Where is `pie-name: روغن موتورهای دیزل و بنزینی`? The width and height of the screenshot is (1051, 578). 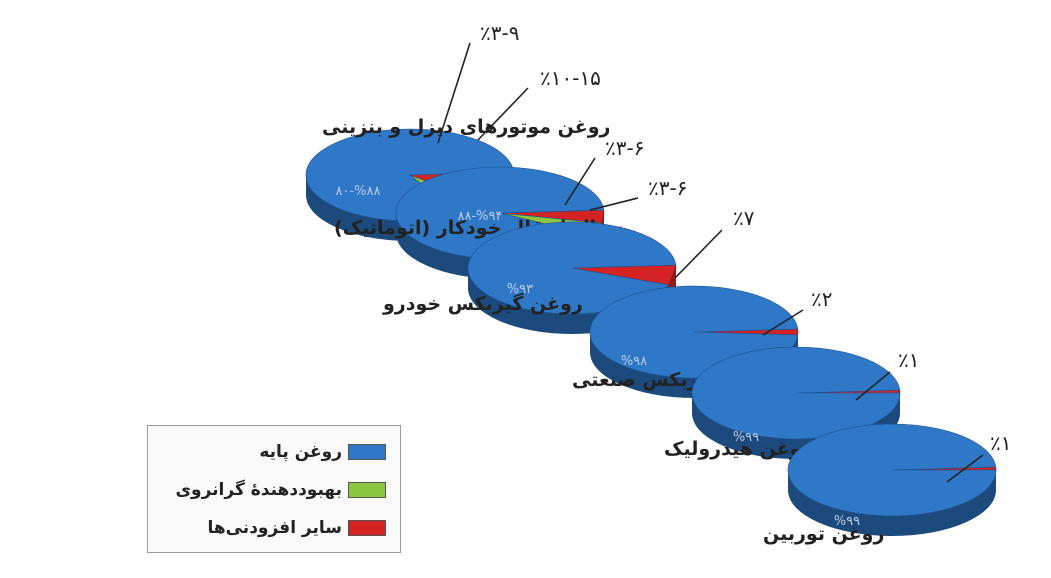
pie-name: روغن موتورهای دیزل و بنزینی is located at coordinates (466, 127).